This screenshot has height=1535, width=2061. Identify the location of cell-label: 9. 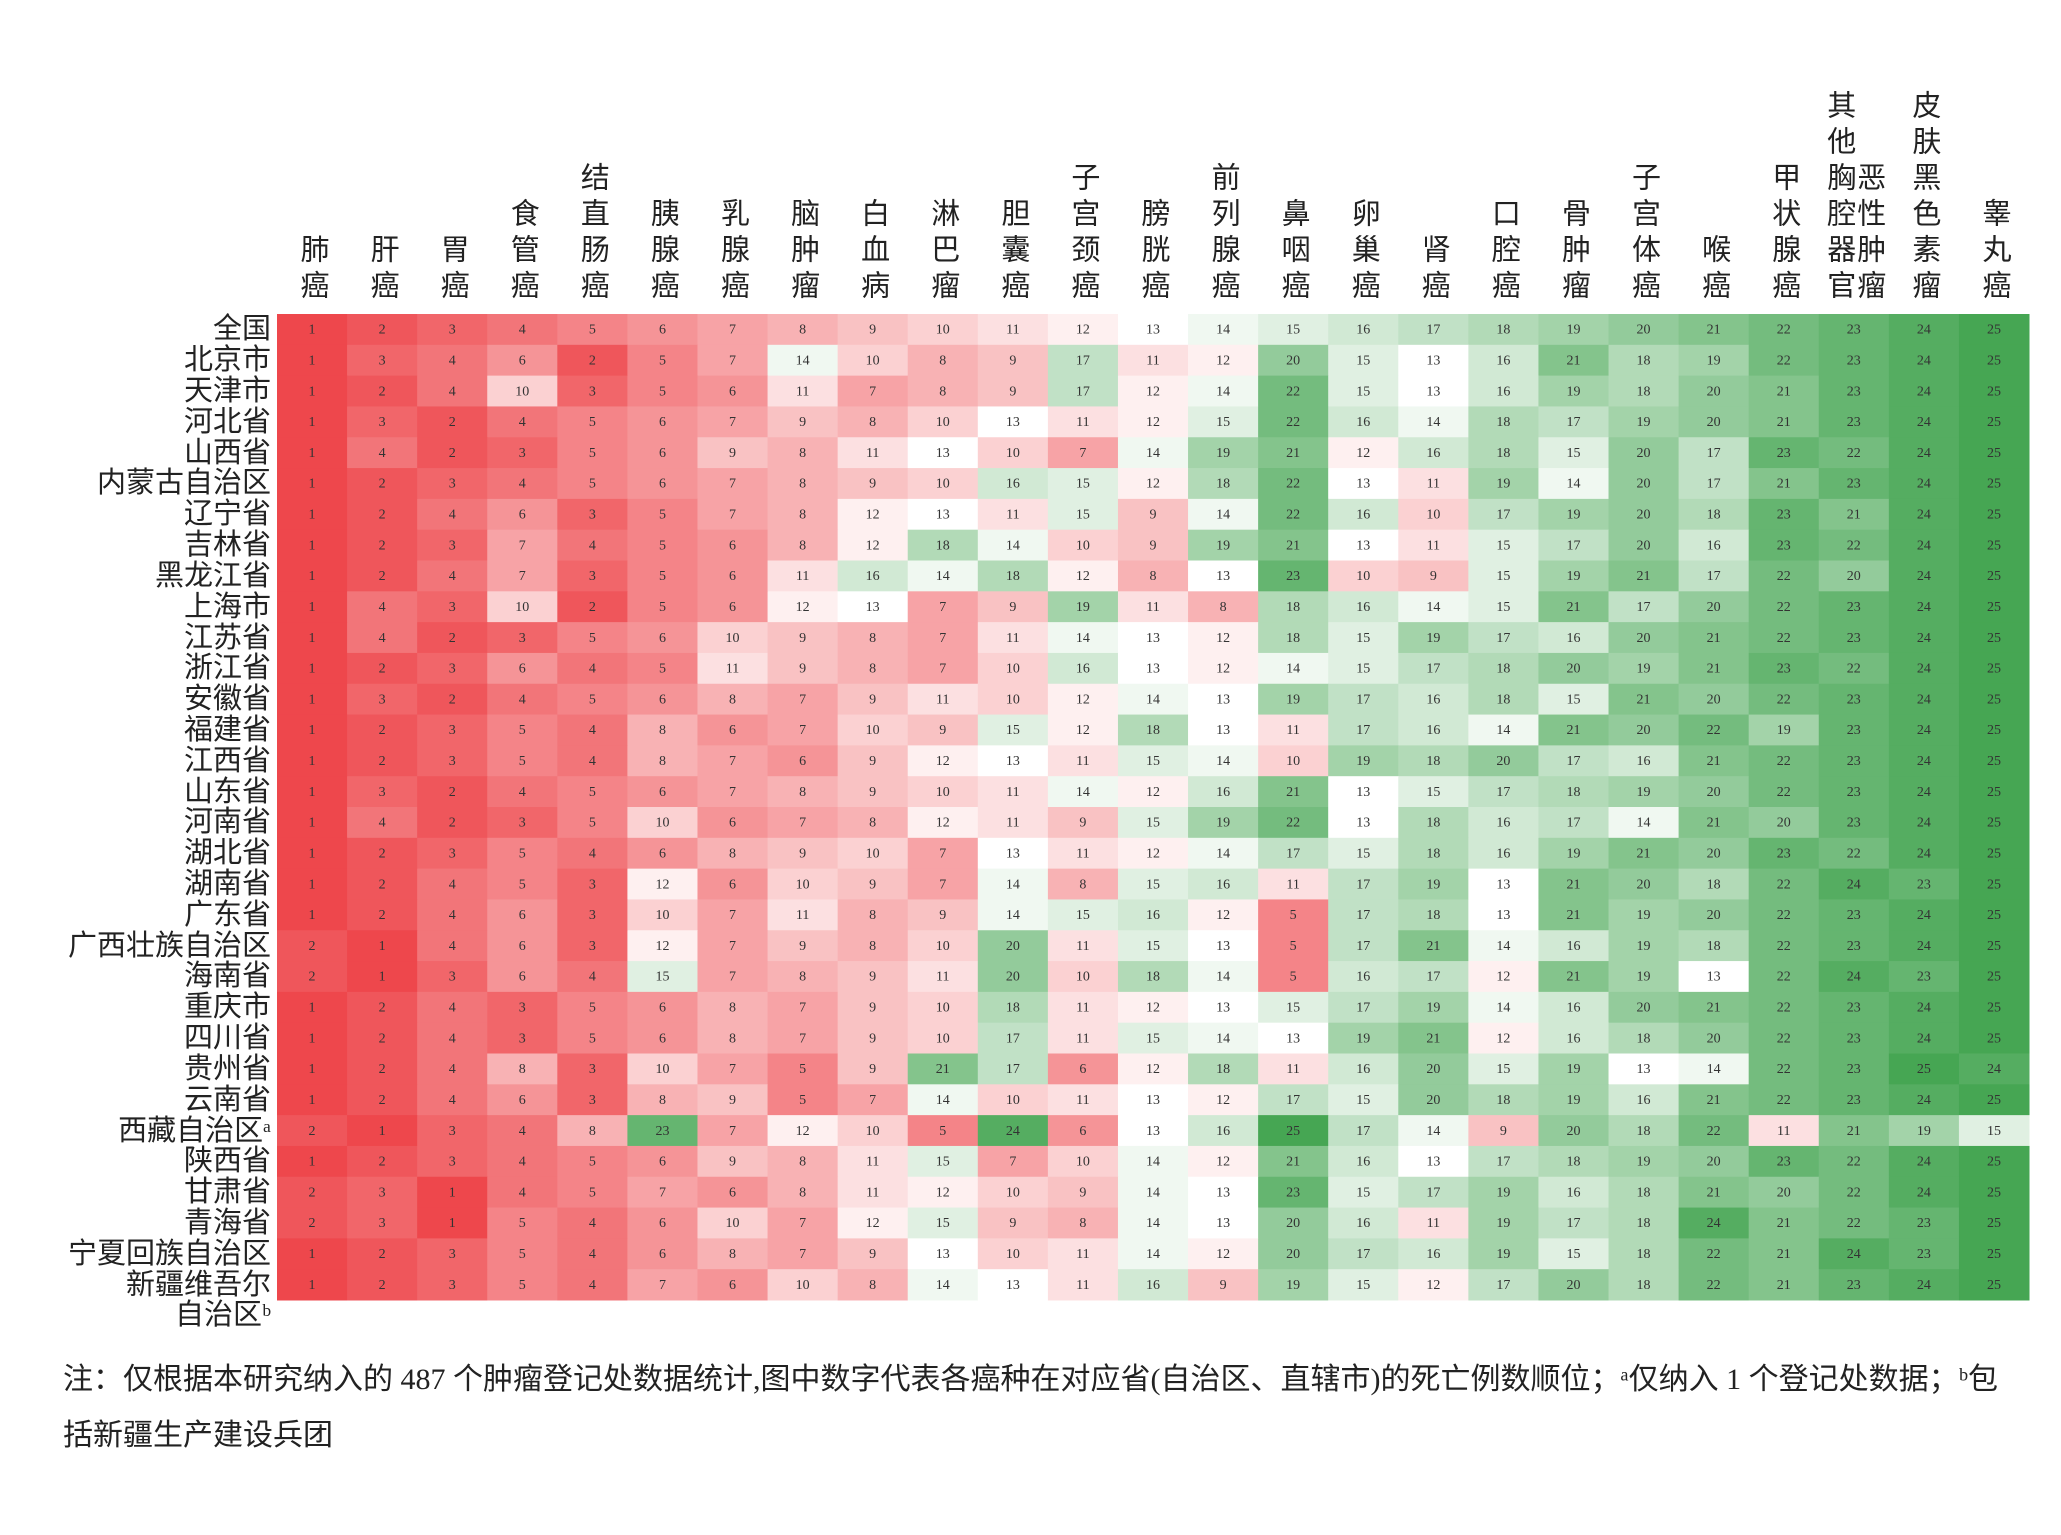
(1153, 545).